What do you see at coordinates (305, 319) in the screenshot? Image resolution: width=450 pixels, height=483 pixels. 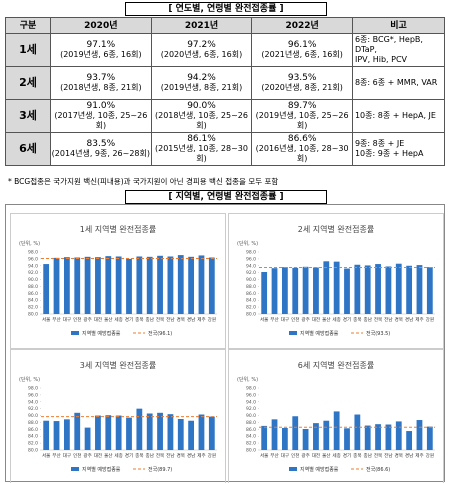 I see `x-tick-label: 광주` at bounding box center [305, 319].